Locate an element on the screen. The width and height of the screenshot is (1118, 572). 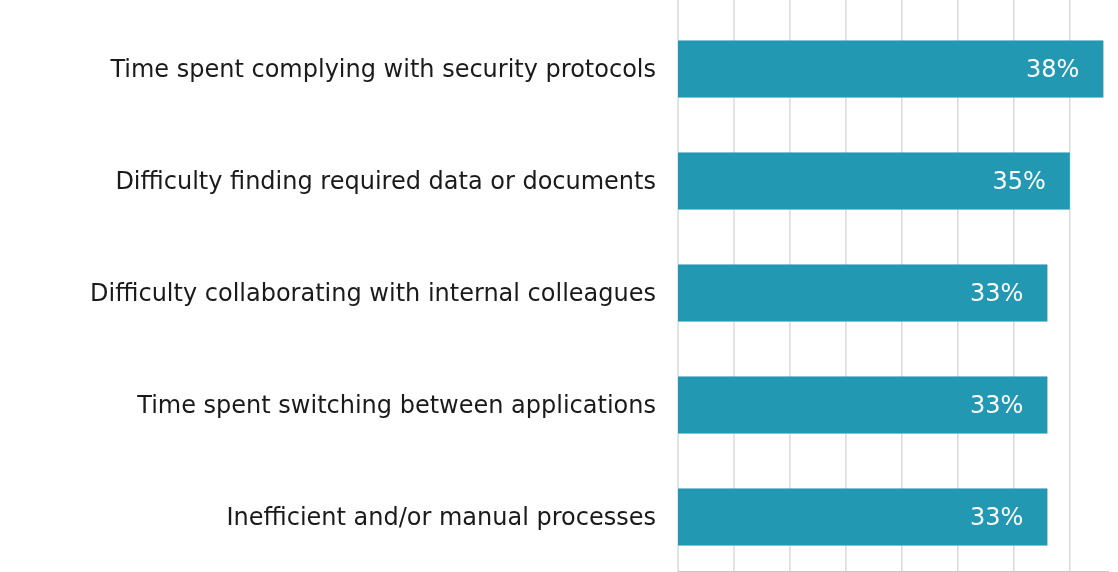
y-tick-label: Difficulty finding required data or documents is located at coordinates (385, 181).